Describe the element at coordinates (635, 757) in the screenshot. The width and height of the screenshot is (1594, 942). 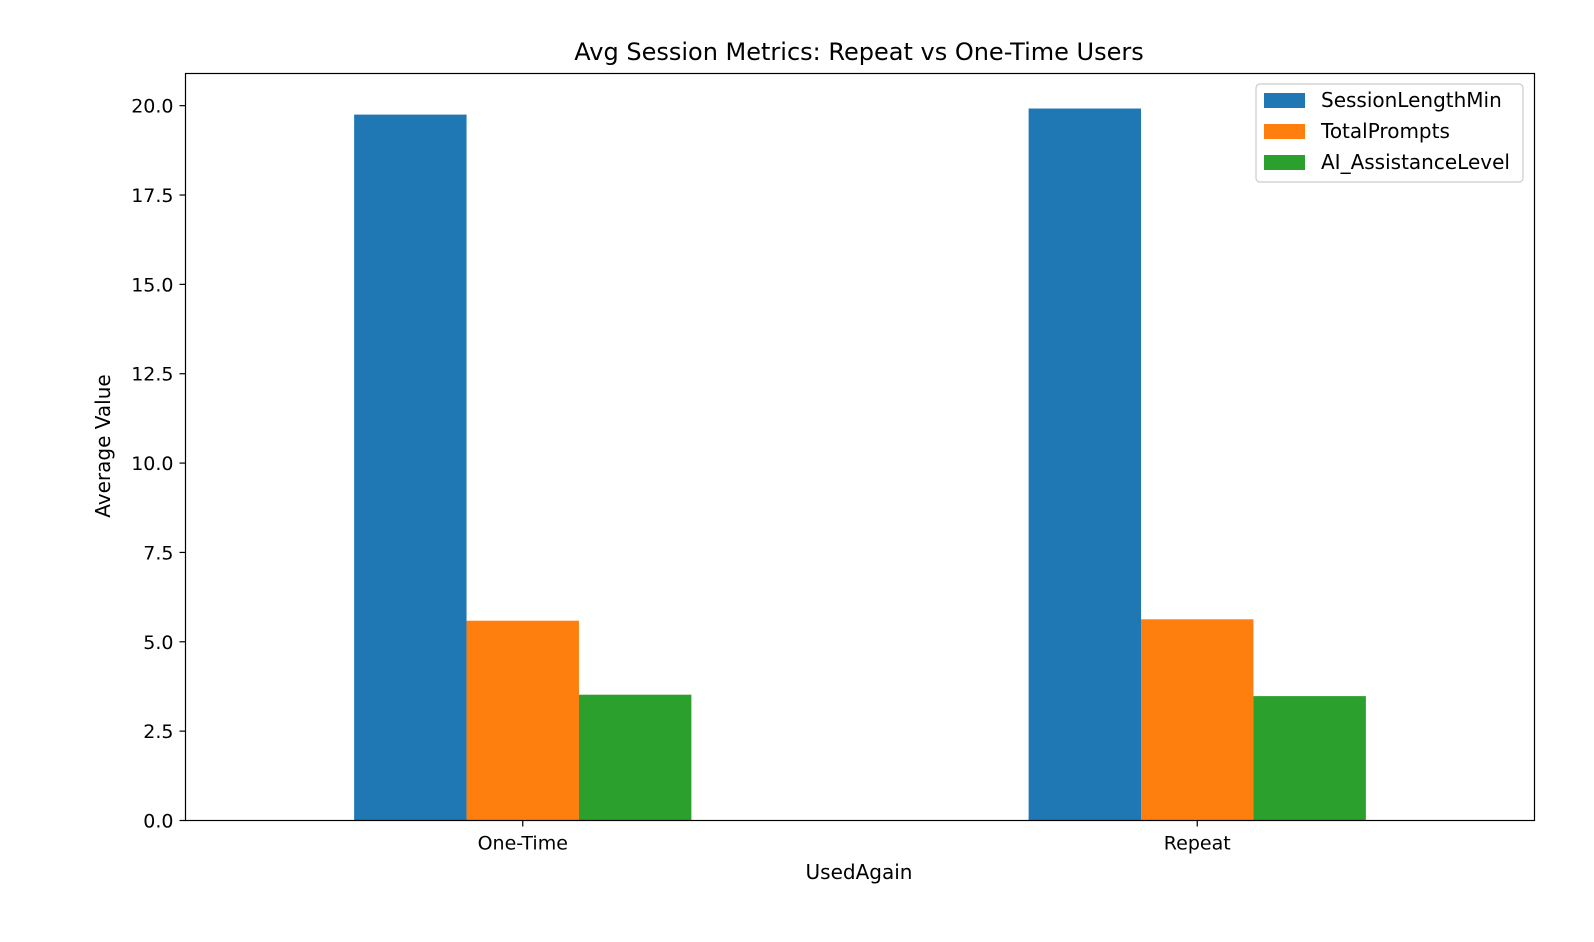
I see `bar-ai-assistancelevel-one-time` at that location.